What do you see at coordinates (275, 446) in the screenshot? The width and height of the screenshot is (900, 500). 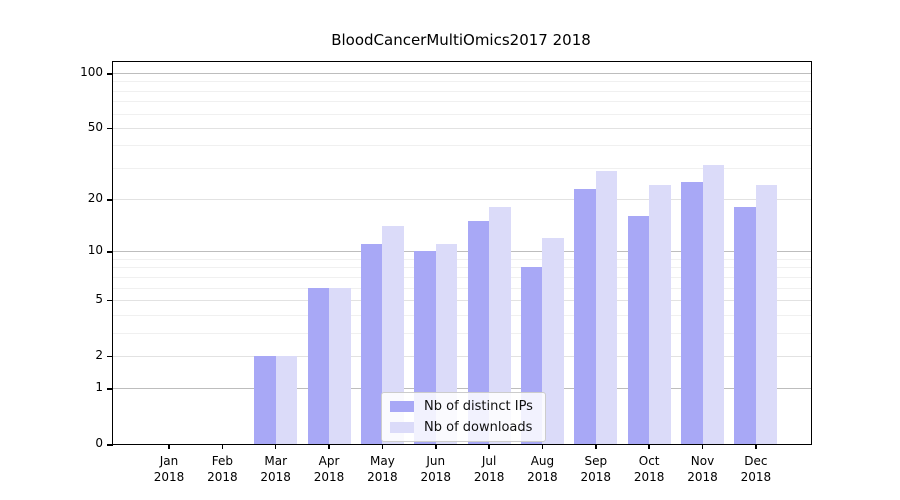 I see `x-tick-mar` at bounding box center [275, 446].